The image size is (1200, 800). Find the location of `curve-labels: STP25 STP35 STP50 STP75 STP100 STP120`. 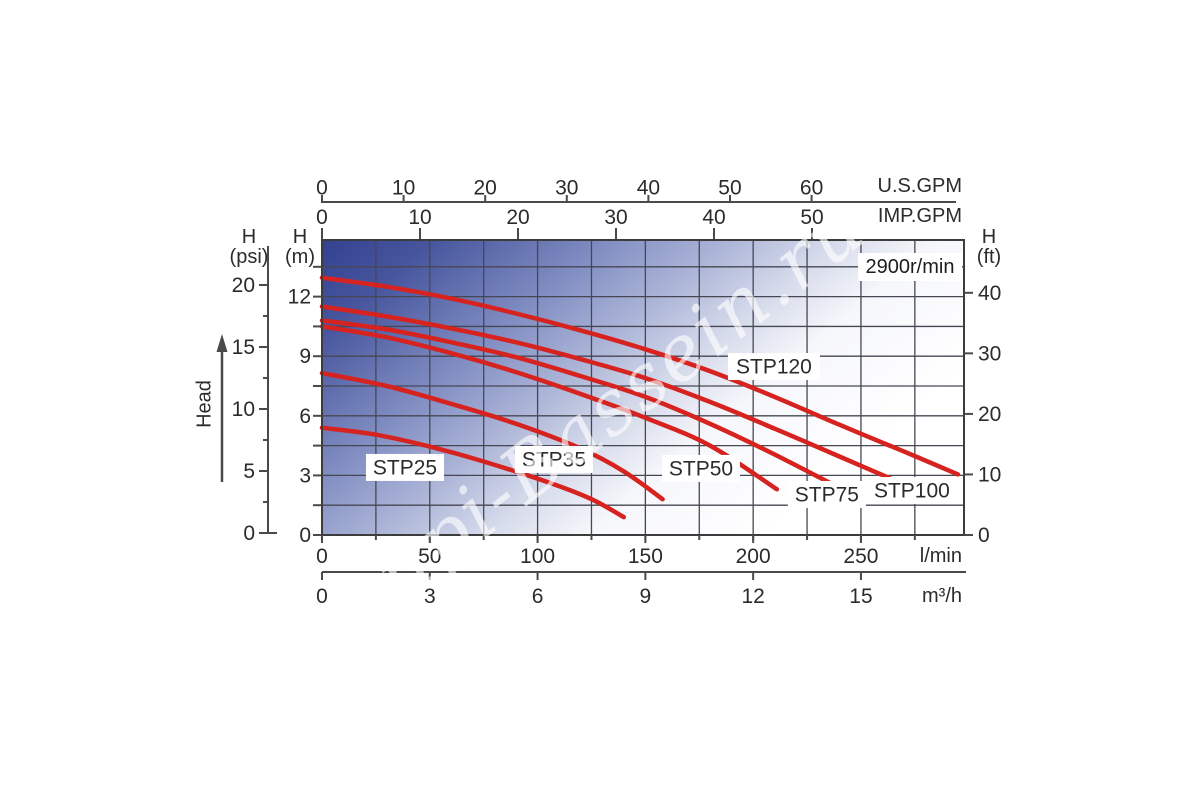

curve-labels: STP25 STP35 STP50 STP75 STP100 STP120 is located at coordinates (661, 430).